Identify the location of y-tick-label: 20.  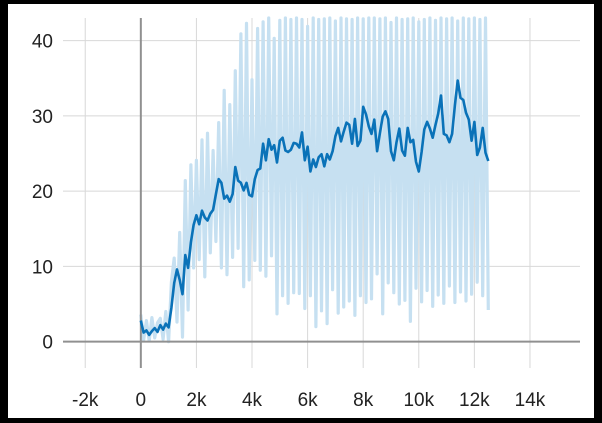
(42, 192).